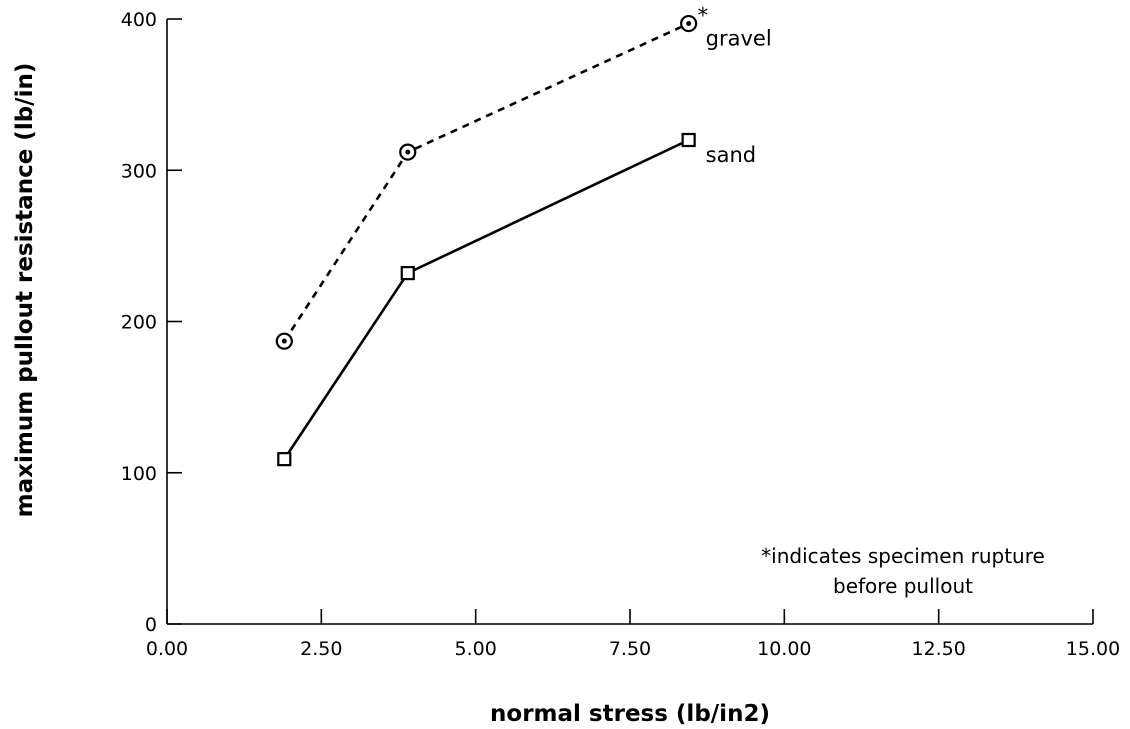 This screenshot has width=1130, height=729. What do you see at coordinates (151, 625) in the screenshot?
I see `y-tick-label: 0` at bounding box center [151, 625].